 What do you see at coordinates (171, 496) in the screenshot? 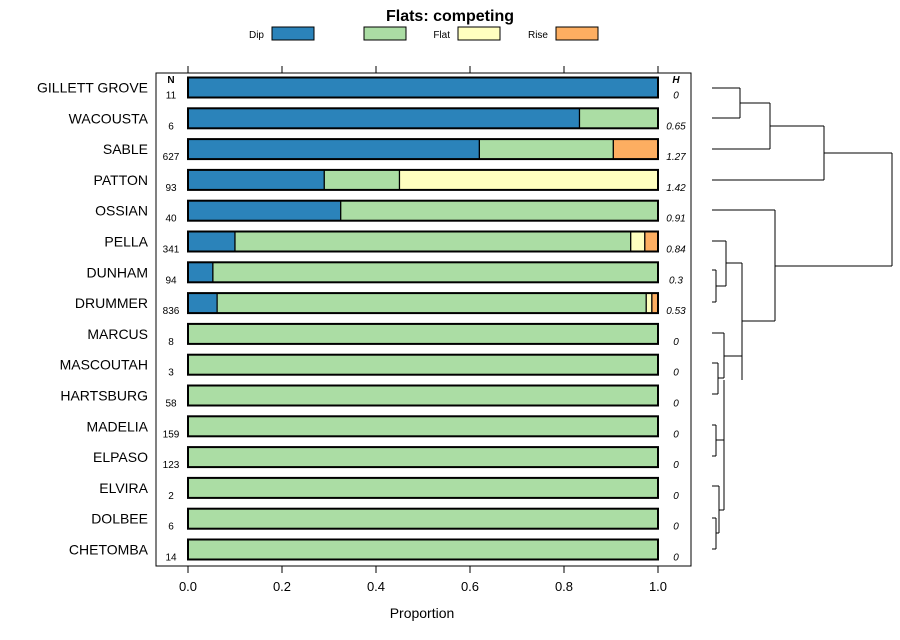
I see `n-value: 2` at bounding box center [171, 496].